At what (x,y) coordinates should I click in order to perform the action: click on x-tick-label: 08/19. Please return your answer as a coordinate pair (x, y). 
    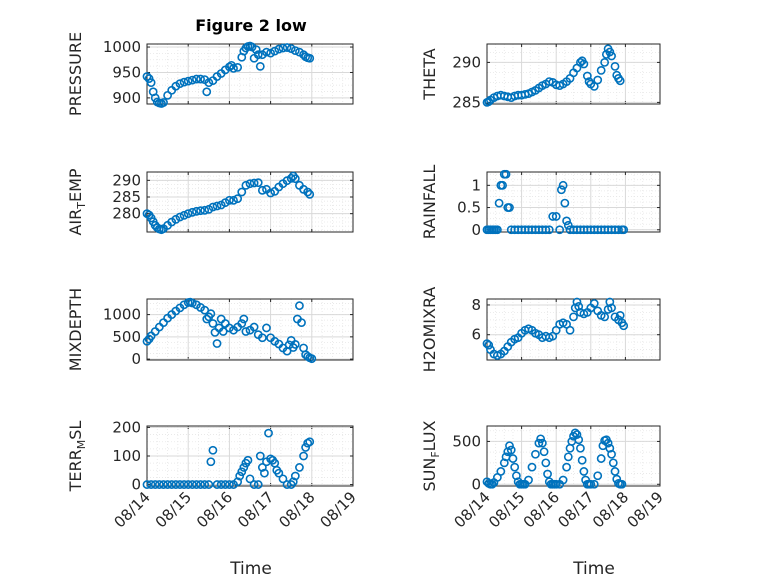
    Looking at the image, I should click on (338, 509).